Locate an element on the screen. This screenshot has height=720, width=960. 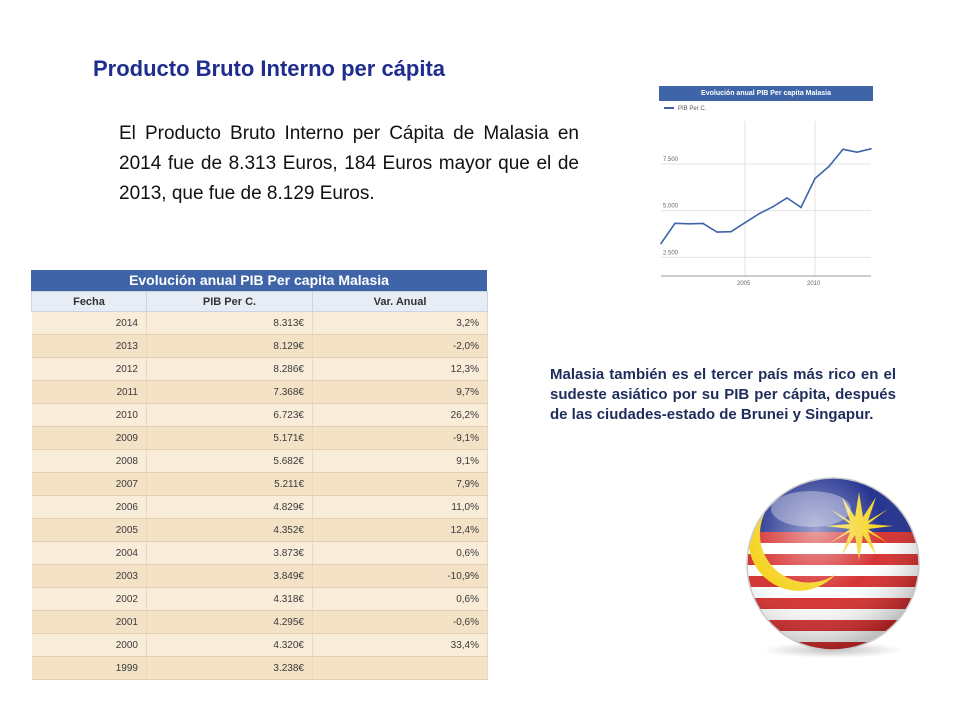
cell-var: 11,0% is located at coordinates (400, 507).